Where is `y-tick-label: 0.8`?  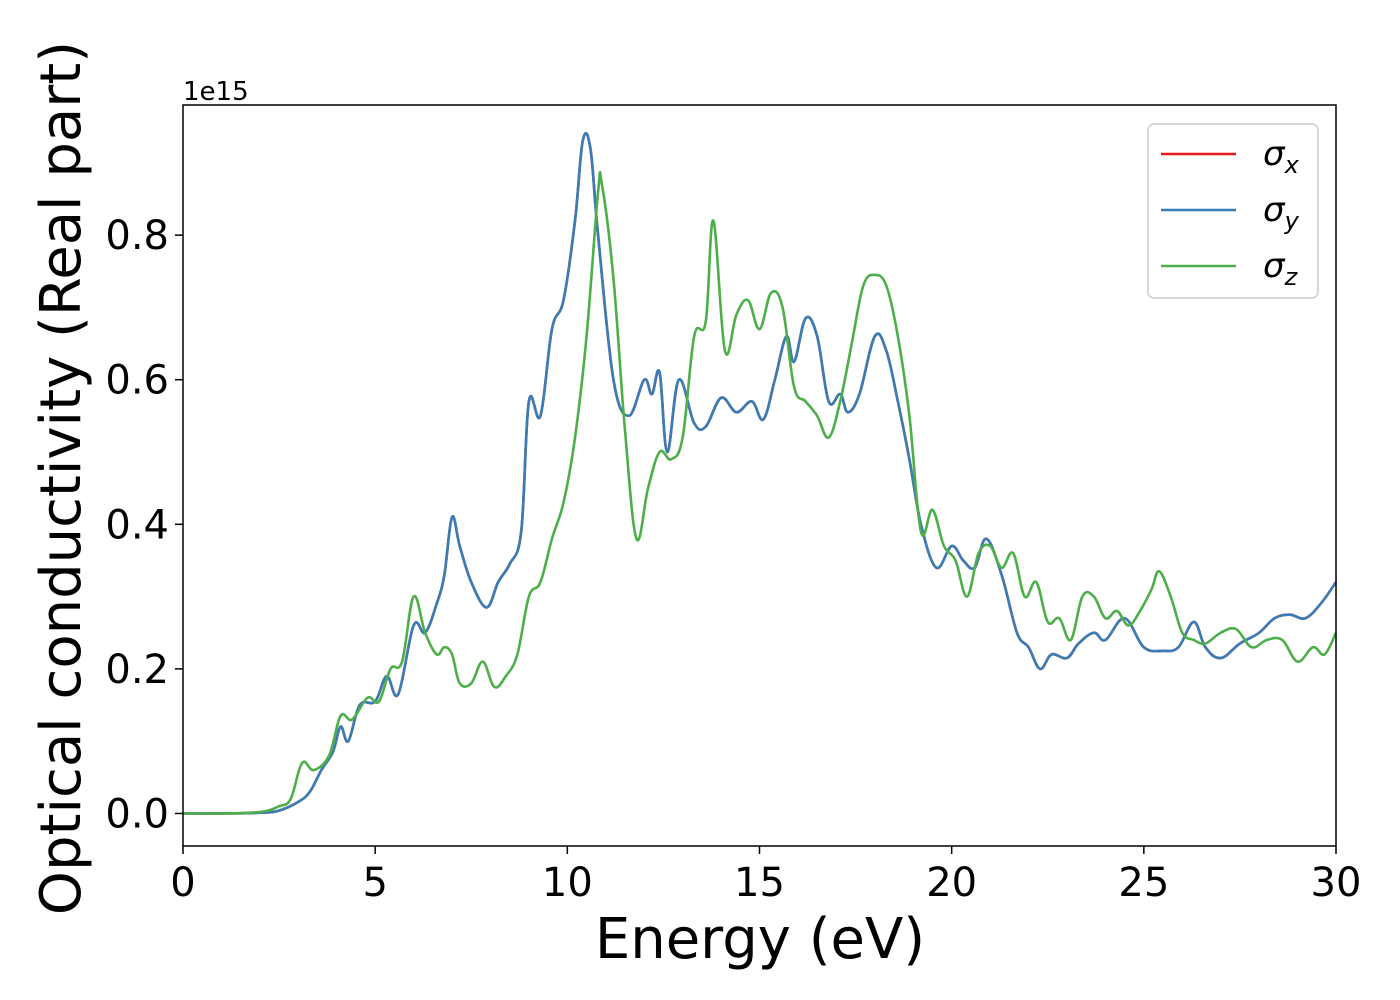
y-tick-label: 0.8 is located at coordinates (137, 236).